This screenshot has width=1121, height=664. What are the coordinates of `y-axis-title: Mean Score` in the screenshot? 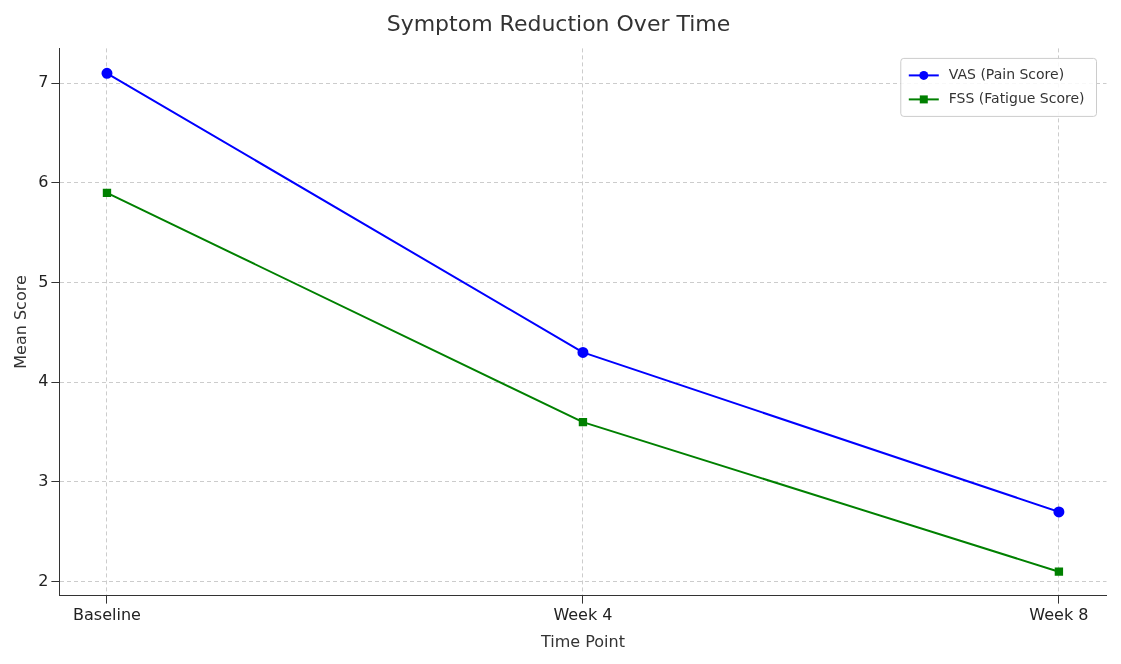 It's located at (20, 322).